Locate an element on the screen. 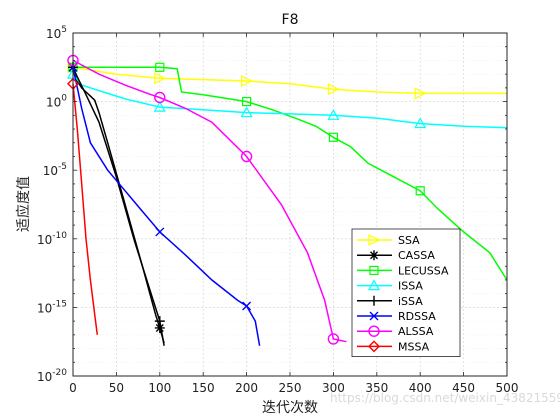  legend-marker-rdssa is located at coordinates (374, 316).